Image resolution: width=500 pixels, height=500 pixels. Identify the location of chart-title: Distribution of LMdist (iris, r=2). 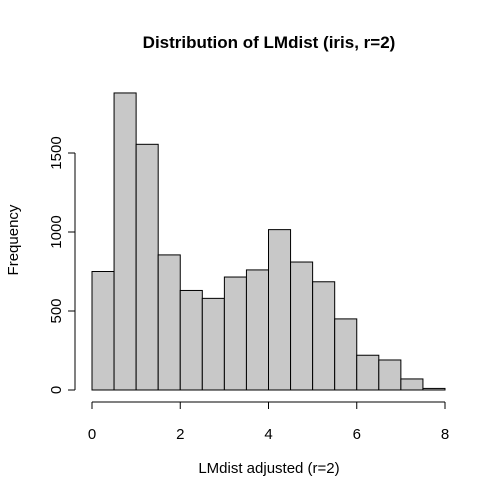
(269, 42).